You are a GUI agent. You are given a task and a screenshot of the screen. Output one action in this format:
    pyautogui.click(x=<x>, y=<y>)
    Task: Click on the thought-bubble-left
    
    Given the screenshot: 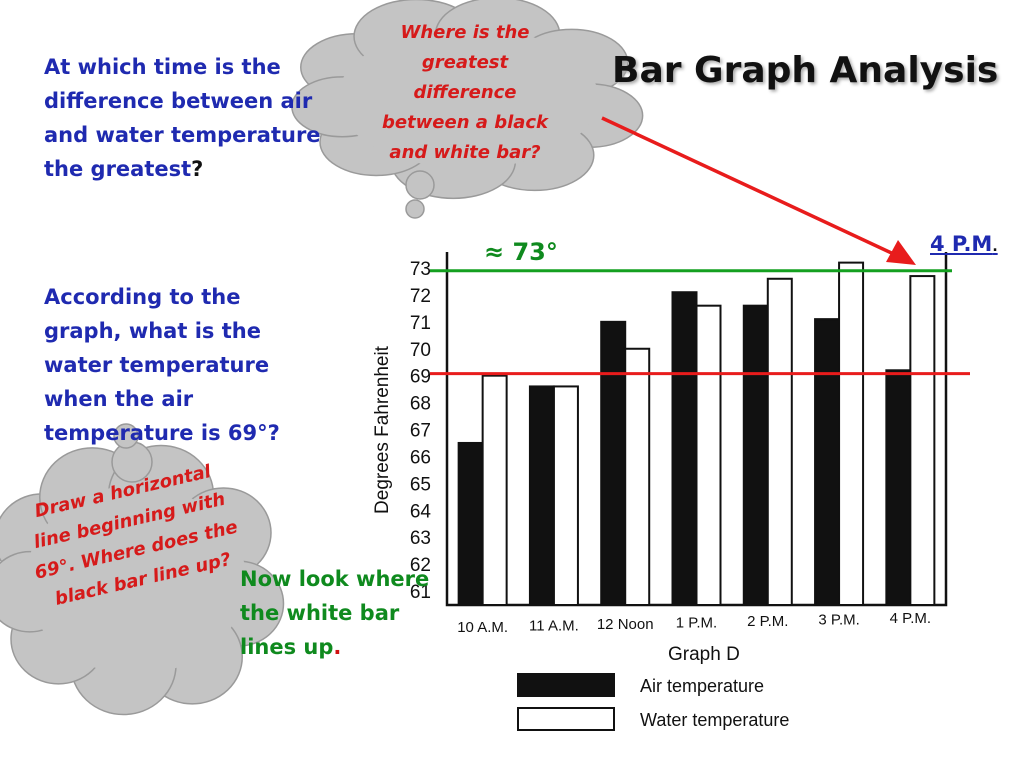 What is the action you would take?
    pyautogui.click(x=142, y=569)
    